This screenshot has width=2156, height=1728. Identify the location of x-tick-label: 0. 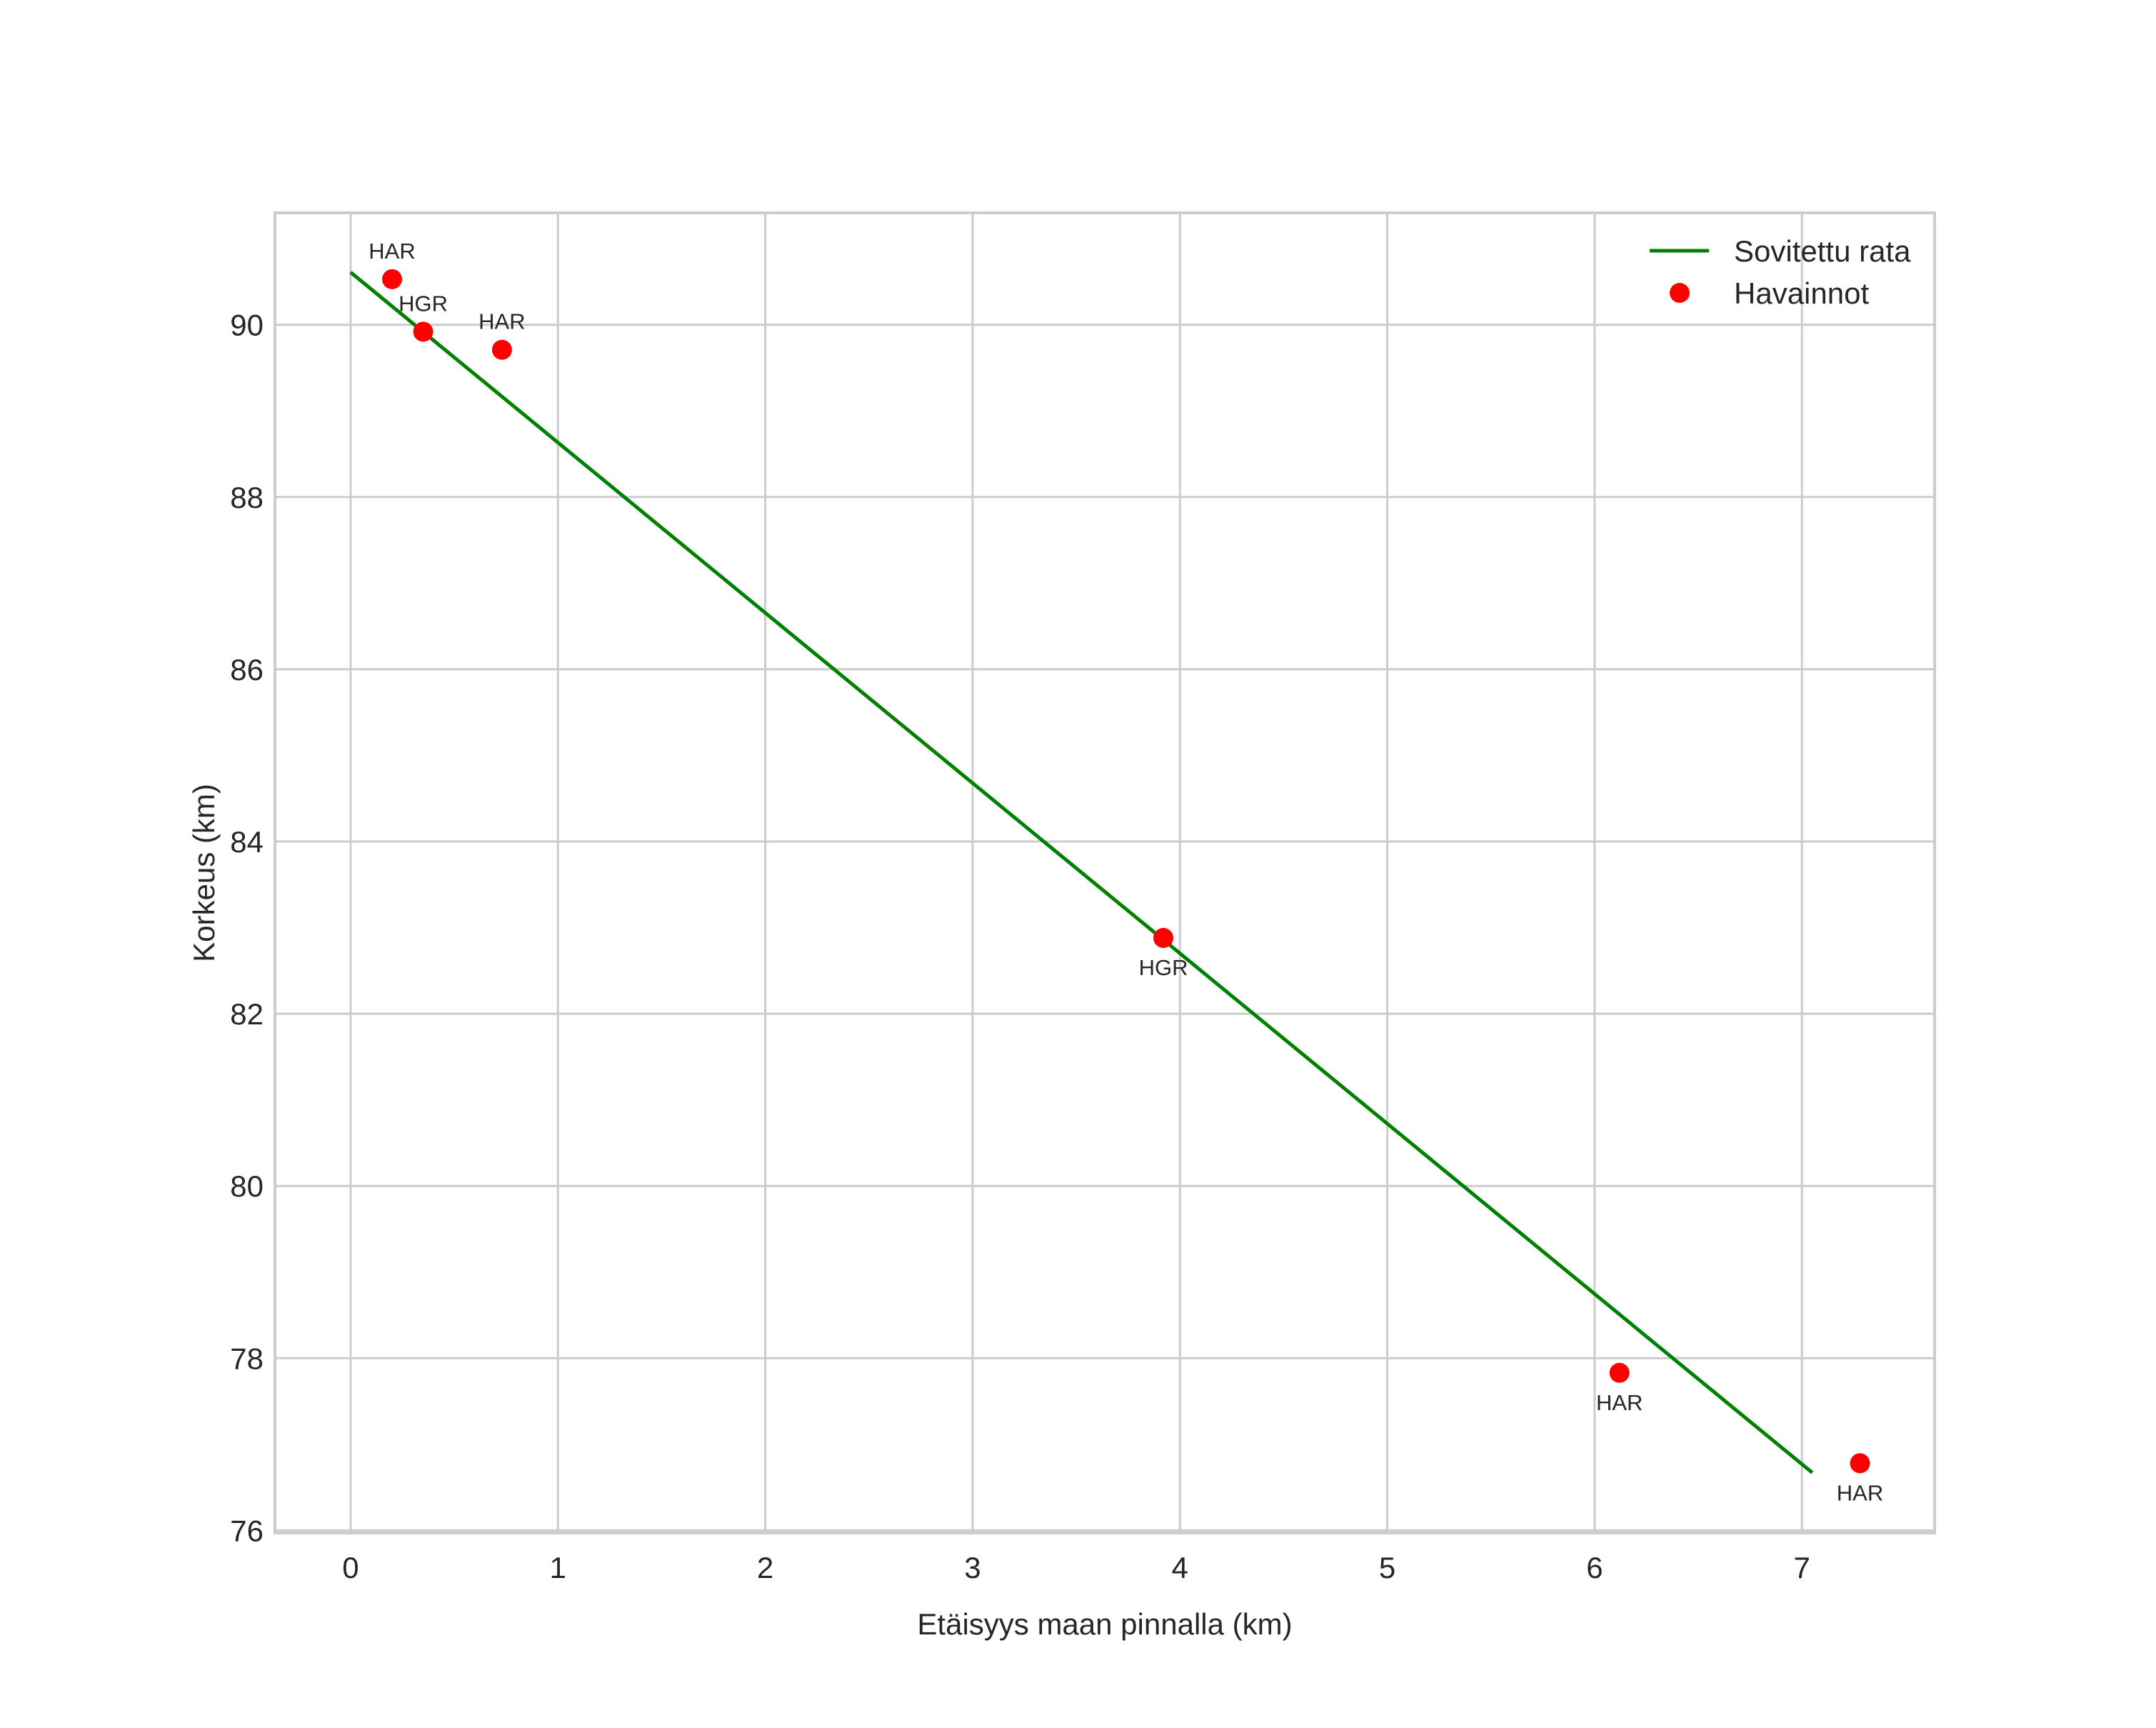
(351, 1568).